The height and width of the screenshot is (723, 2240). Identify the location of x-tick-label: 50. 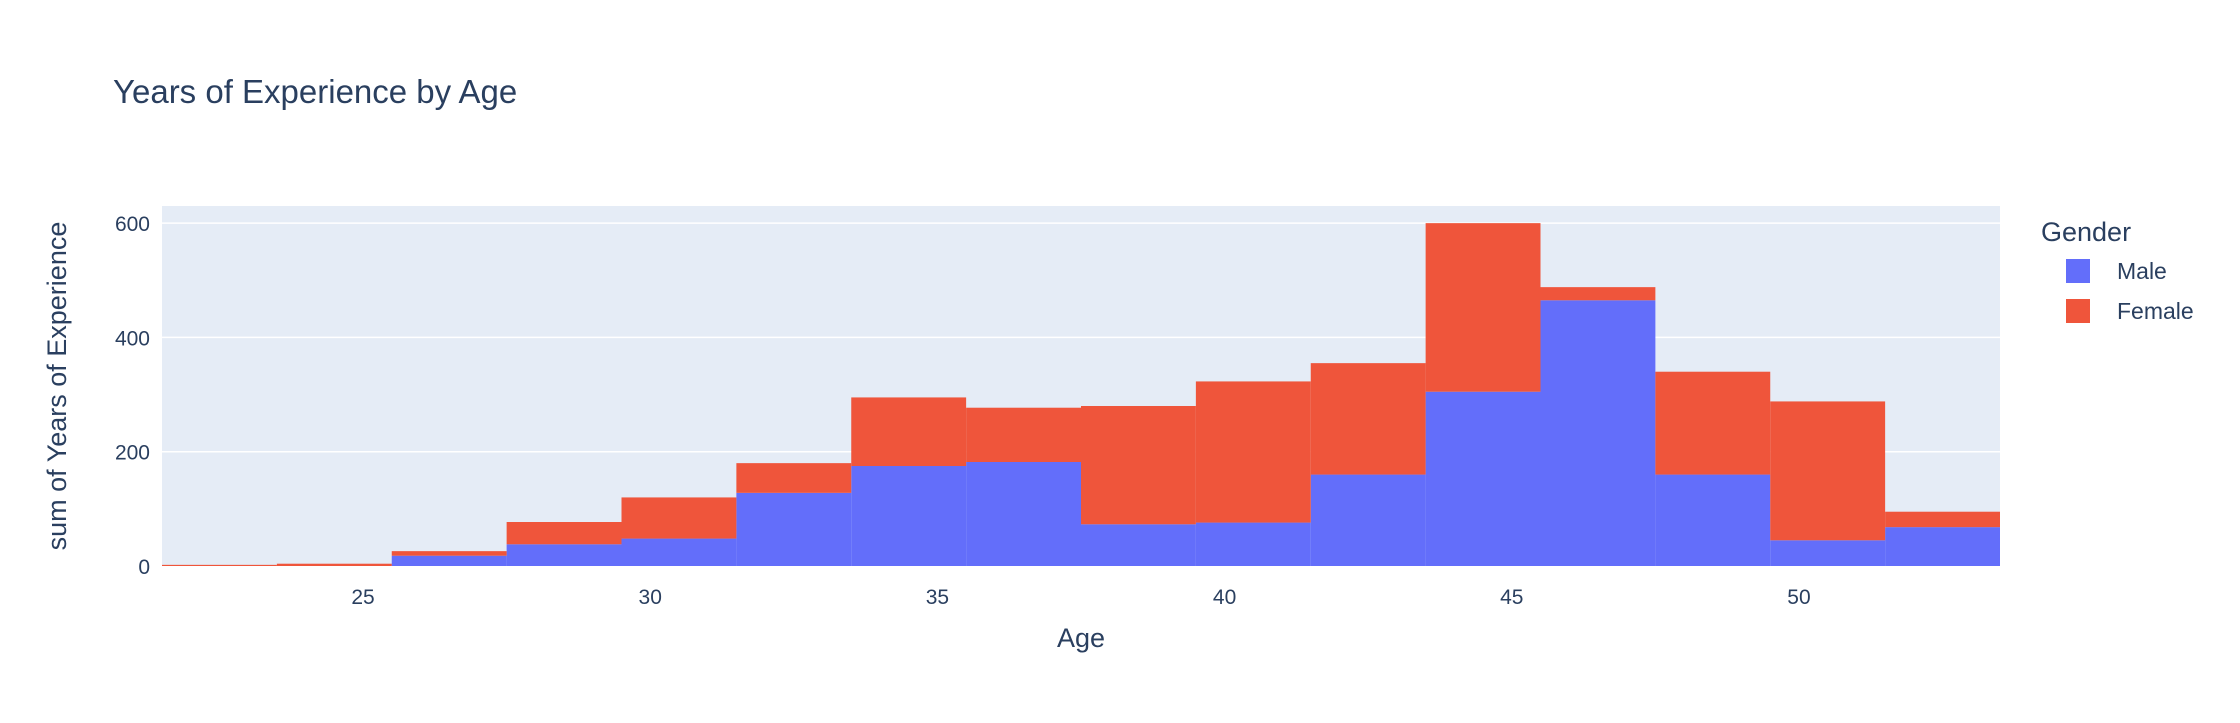
(1798, 597).